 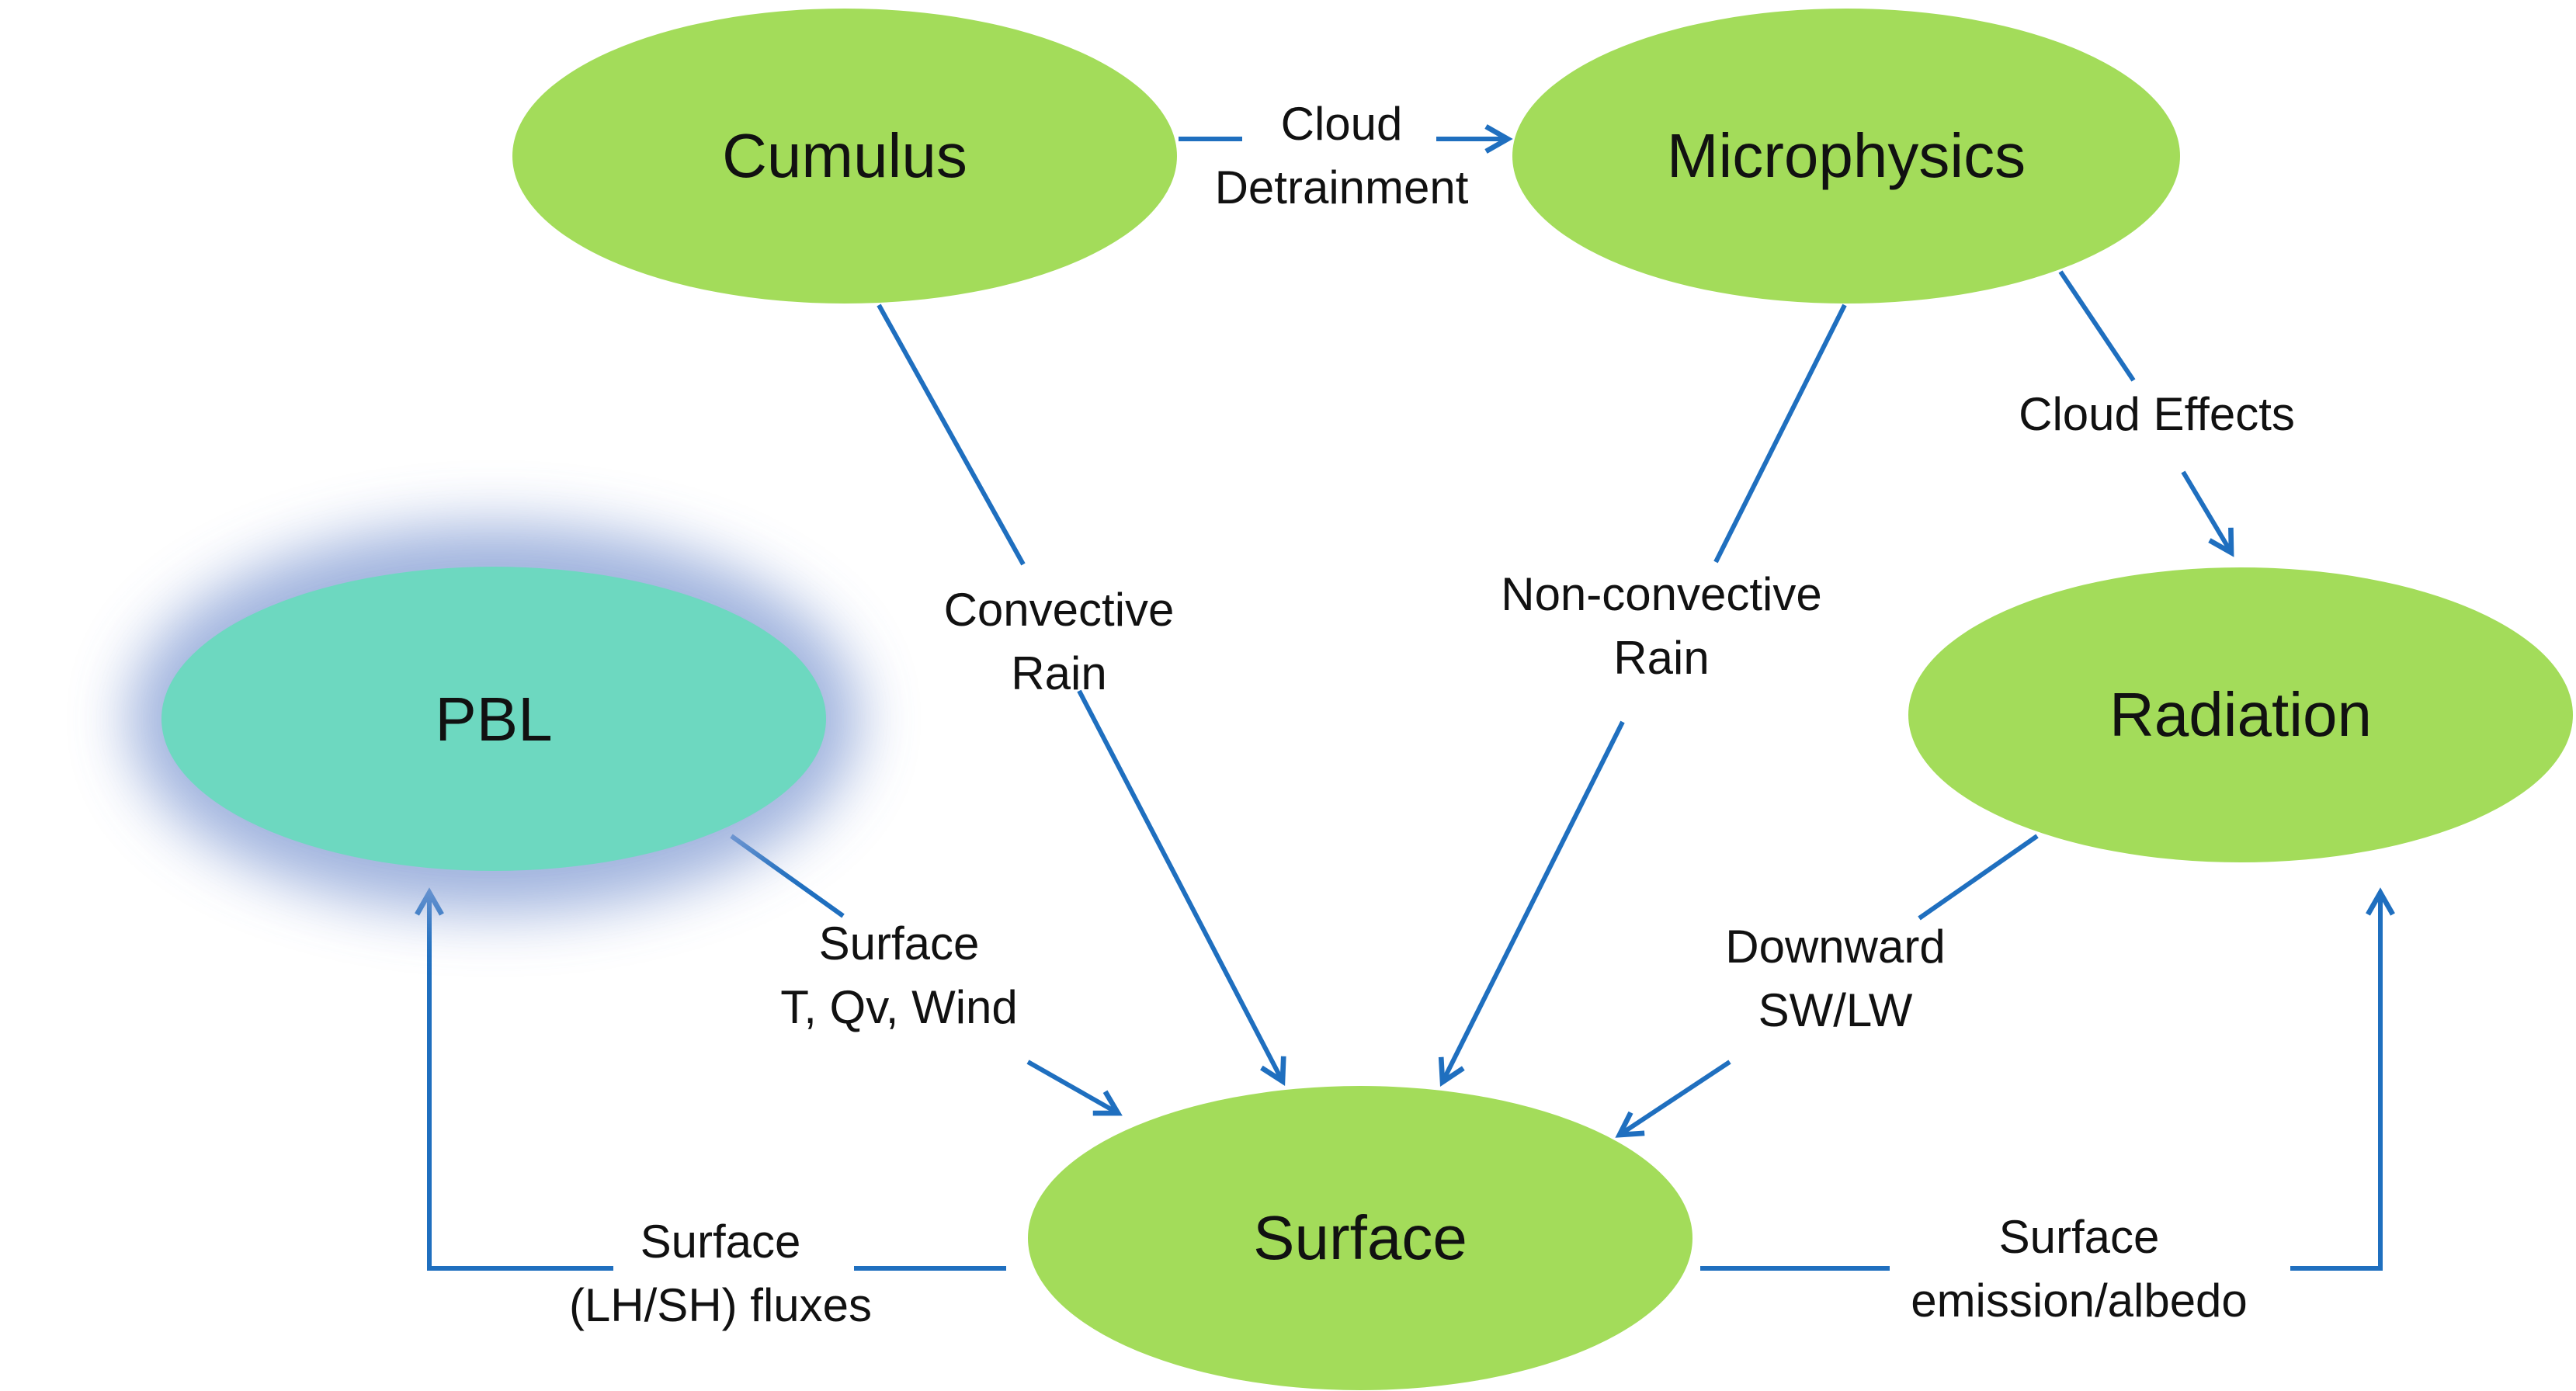 I want to click on surface-tqv-label-2: T, Qv, Wind, so click(x=899, y=1007).